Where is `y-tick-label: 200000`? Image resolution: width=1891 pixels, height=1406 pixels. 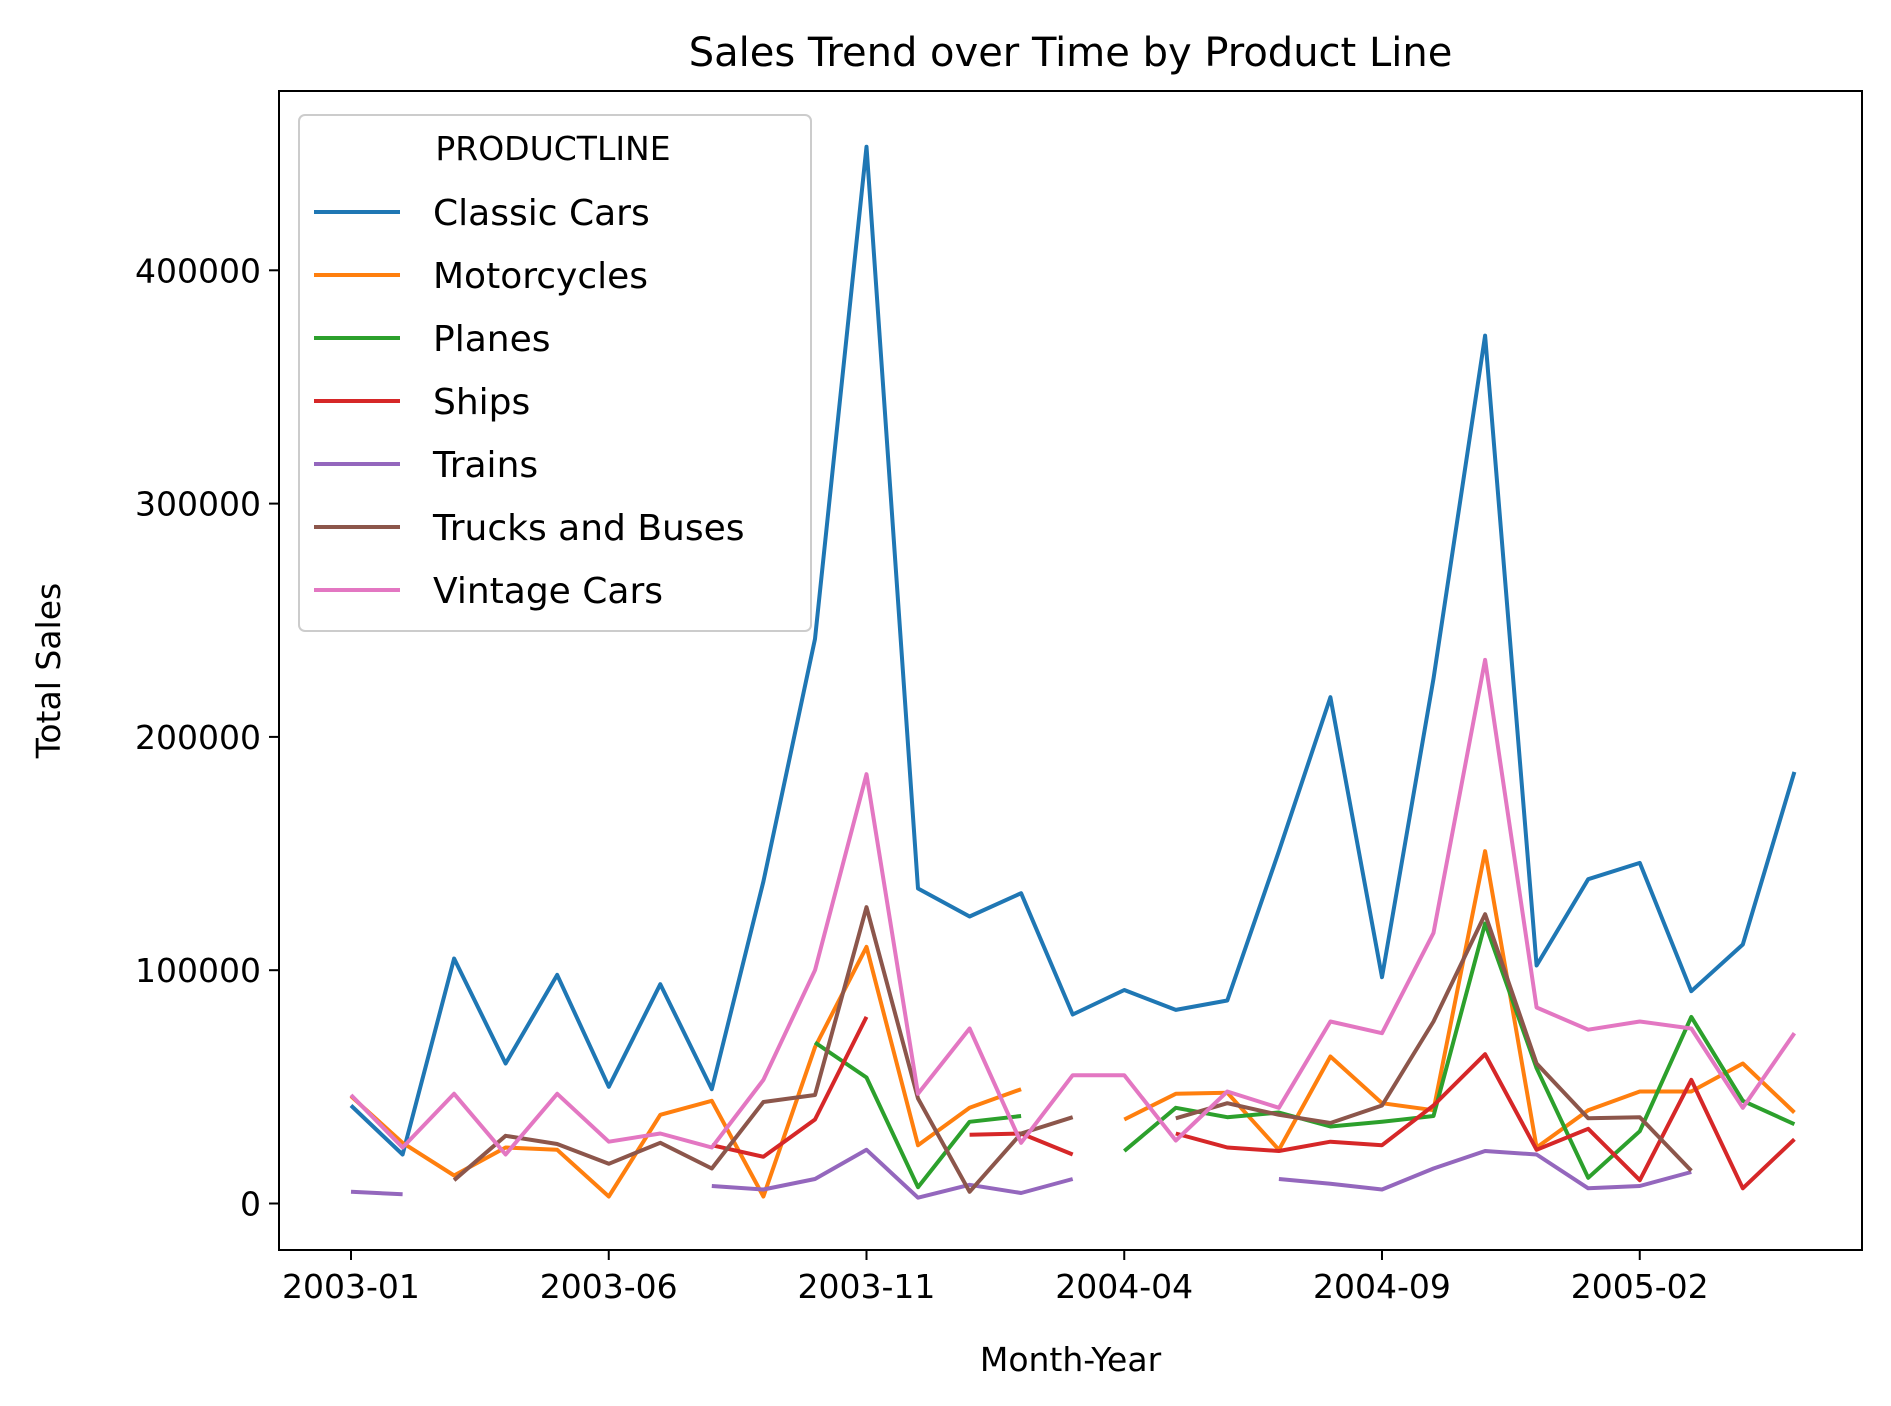 y-tick-label: 200000 is located at coordinates (198, 737).